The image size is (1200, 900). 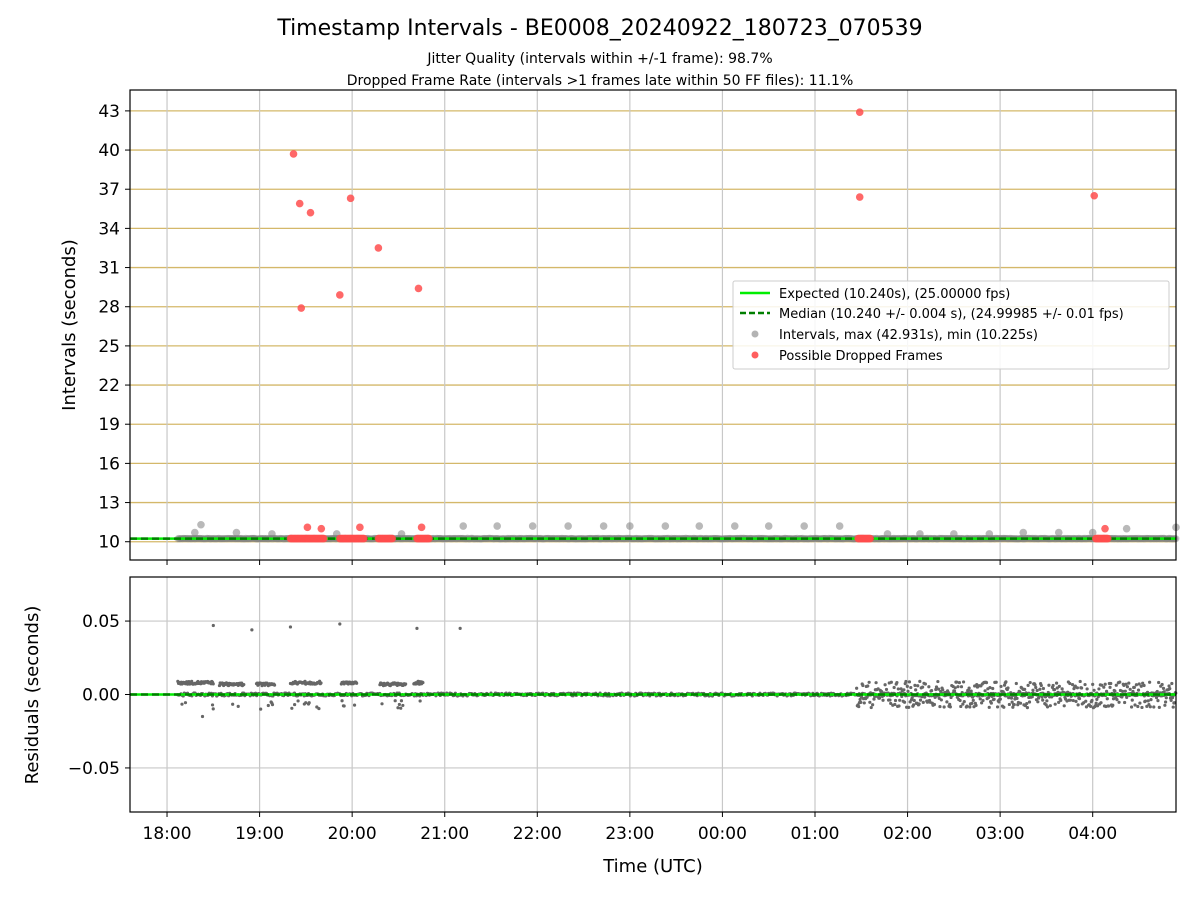 What do you see at coordinates (109, 425) in the screenshot?
I see `top-y-tick-label: 19` at bounding box center [109, 425].